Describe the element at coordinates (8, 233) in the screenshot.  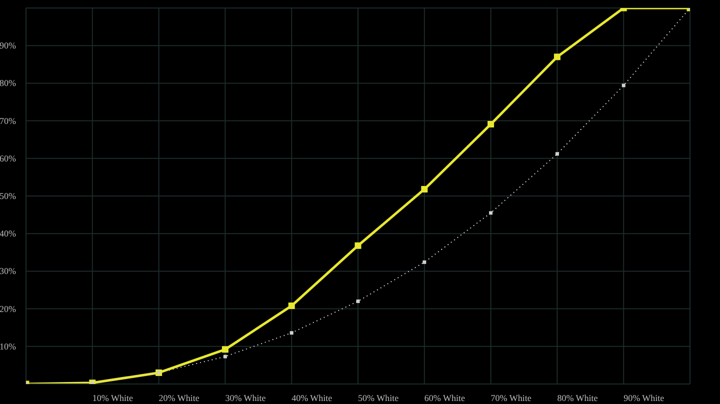
I see `y-tick-label: 40%` at that location.